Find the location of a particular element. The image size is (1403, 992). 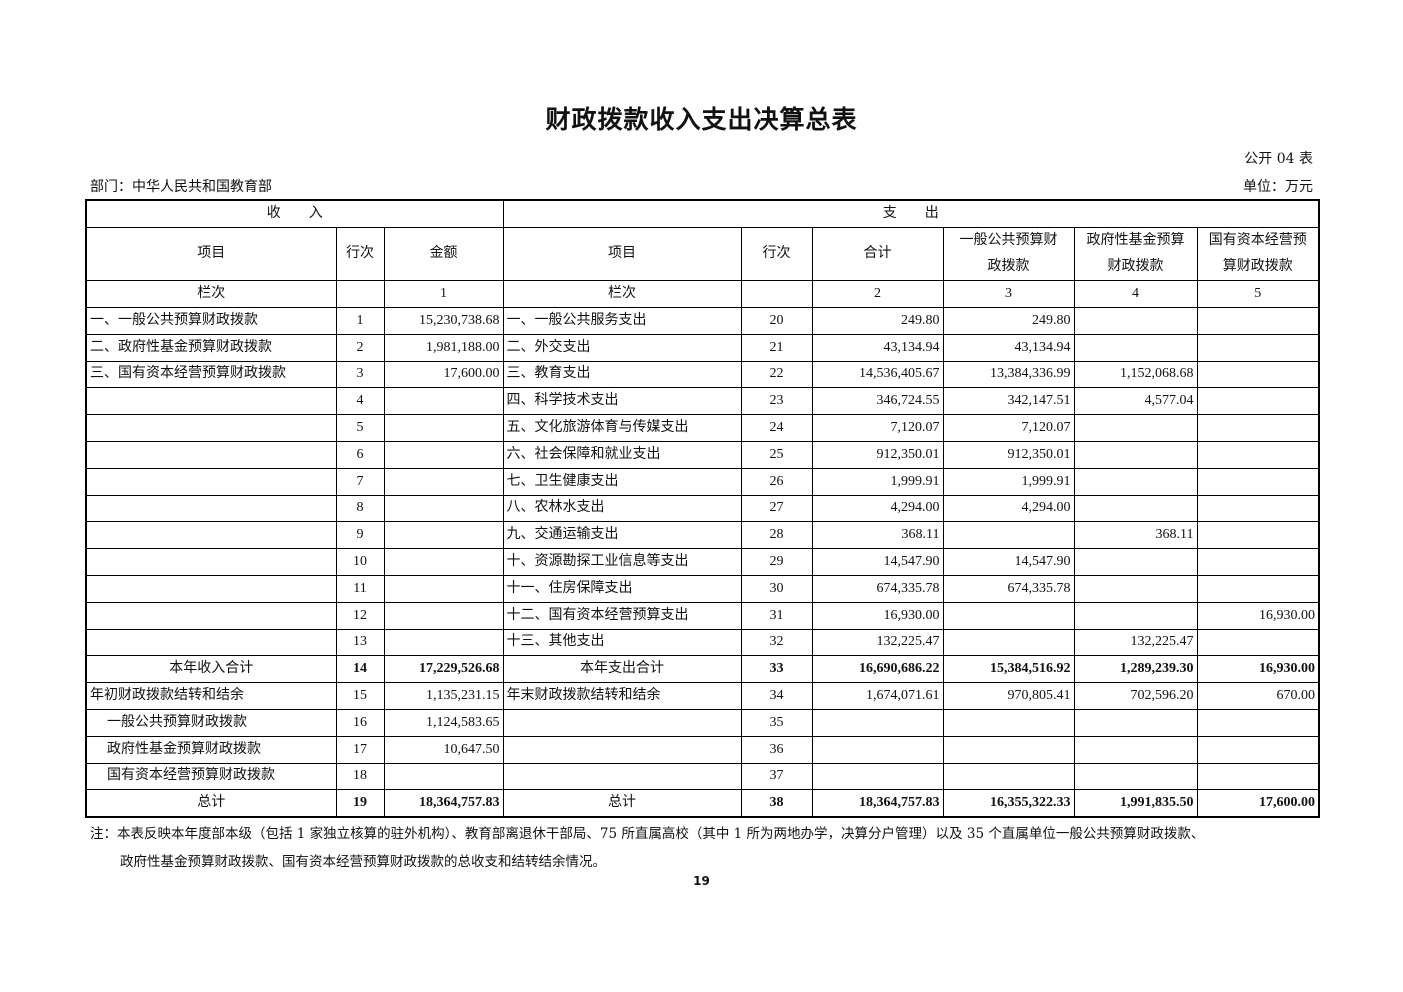

expense-item-cell: 十三、其他支出 is located at coordinates (622, 642).